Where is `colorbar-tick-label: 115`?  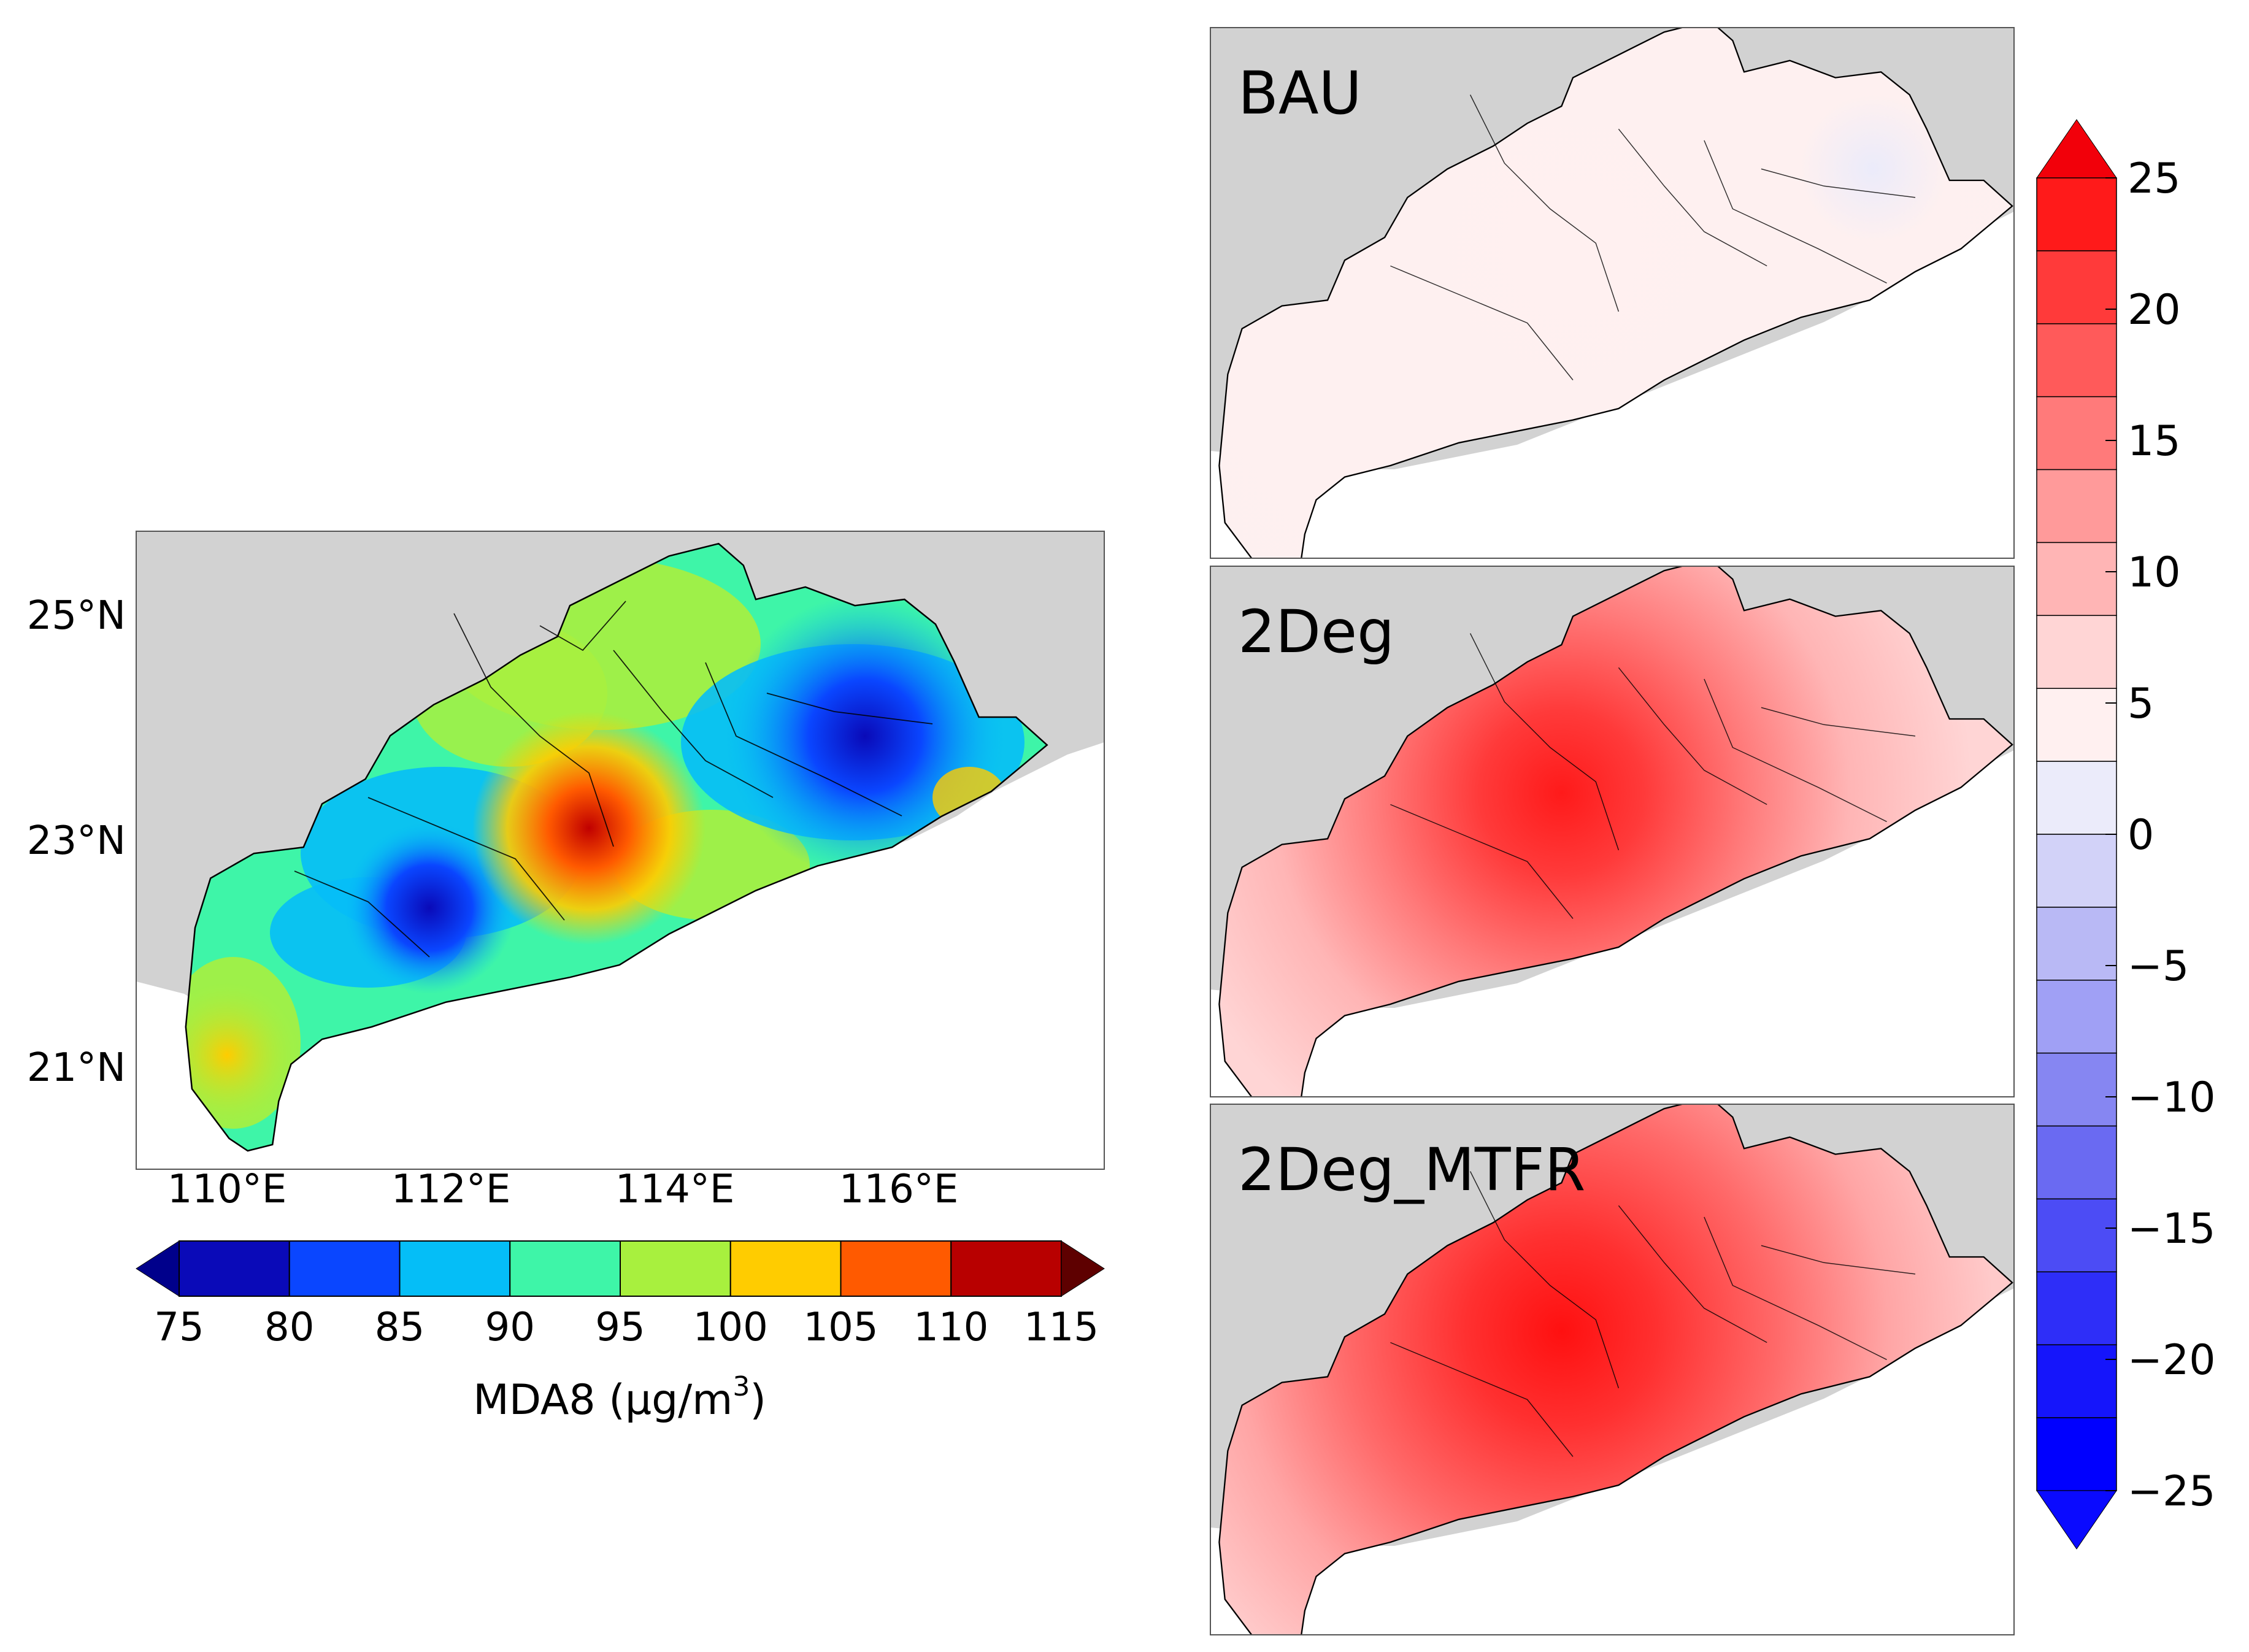
colorbar-tick-label: 115 is located at coordinates (1061, 1327).